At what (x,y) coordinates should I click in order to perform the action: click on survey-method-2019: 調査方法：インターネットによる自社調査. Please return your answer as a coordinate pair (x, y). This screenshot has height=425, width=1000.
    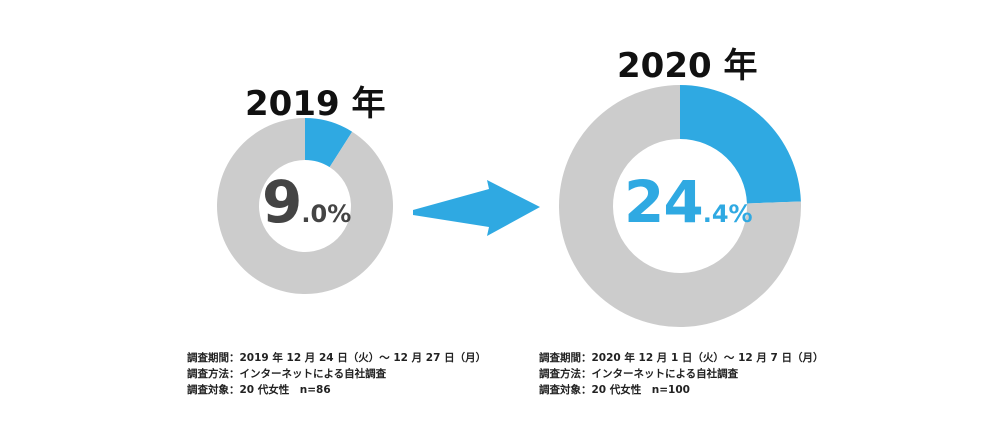
    Looking at the image, I should click on (287, 374).